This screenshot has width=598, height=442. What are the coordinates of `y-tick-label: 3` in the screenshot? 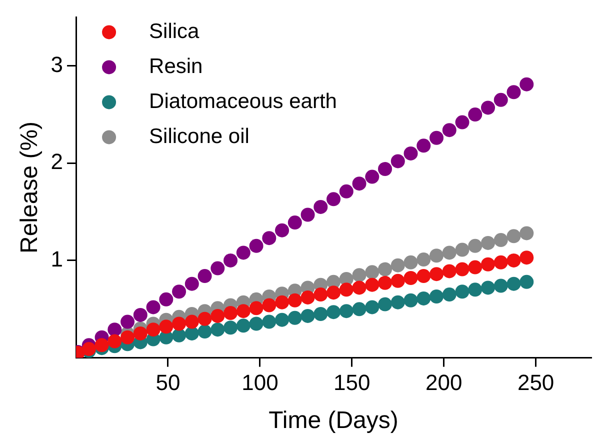 It's located at (57, 64).